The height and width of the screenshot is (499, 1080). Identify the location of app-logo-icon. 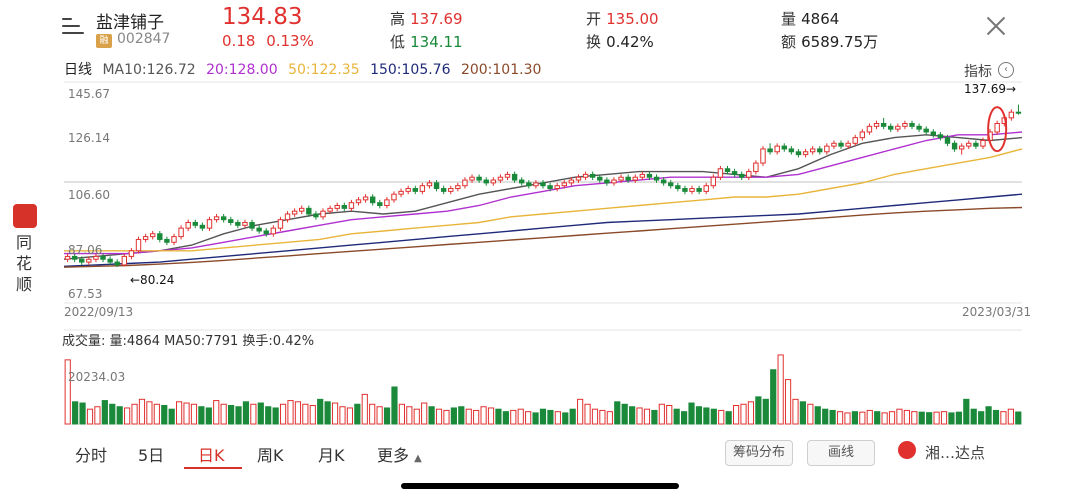
(25, 216).